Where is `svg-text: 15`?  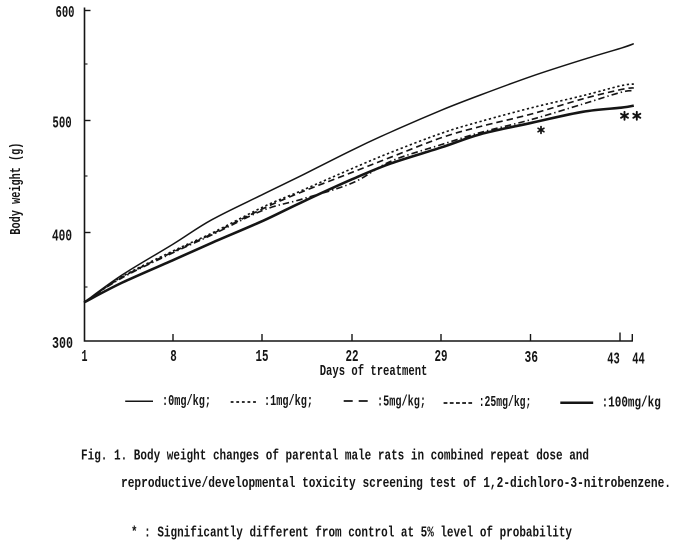 svg-text: 15 is located at coordinates (262, 357).